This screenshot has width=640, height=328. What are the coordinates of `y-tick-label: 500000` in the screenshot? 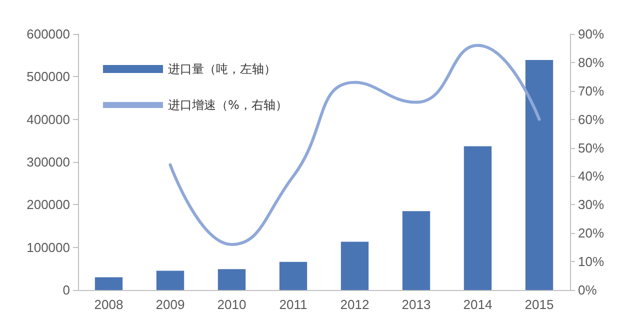 It's located at (48, 76).